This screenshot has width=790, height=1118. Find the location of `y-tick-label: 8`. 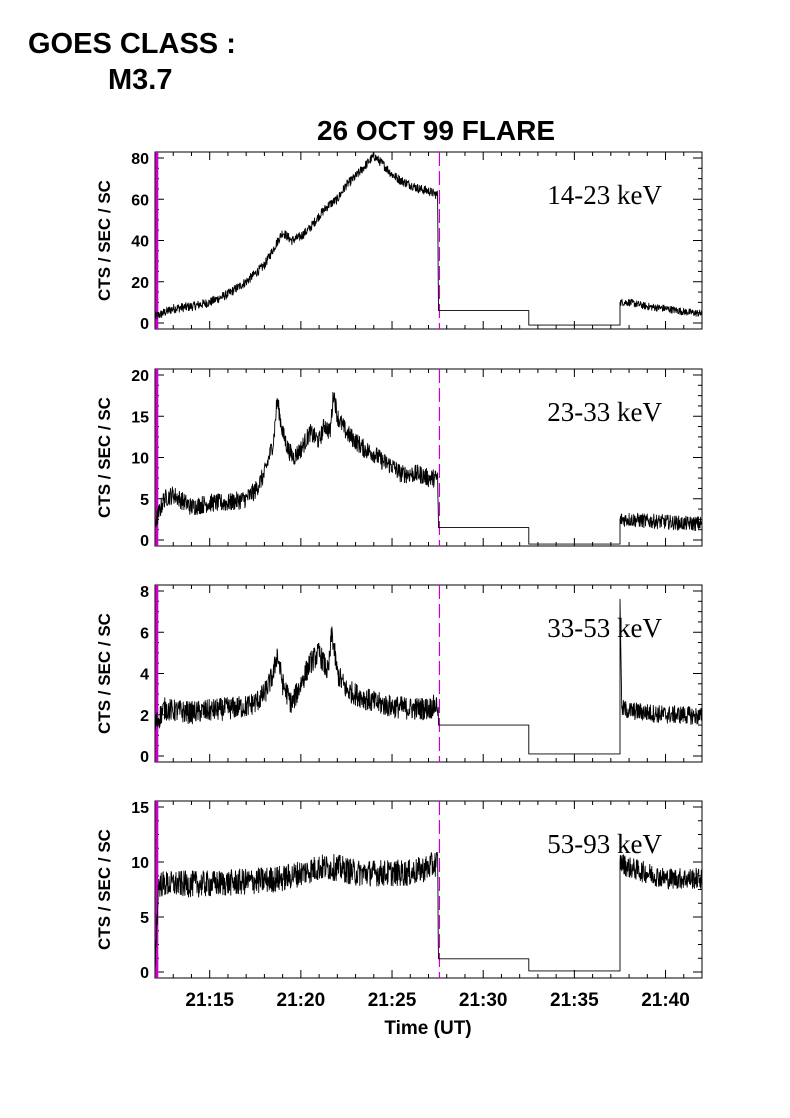

y-tick-label: 8 is located at coordinates (144, 592).